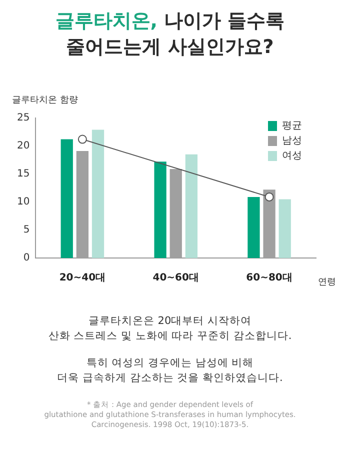 The height and width of the screenshot is (466, 340). Describe the element at coordinates (23, 146) in the screenshot. I see `y-tick-label: 20` at that location.